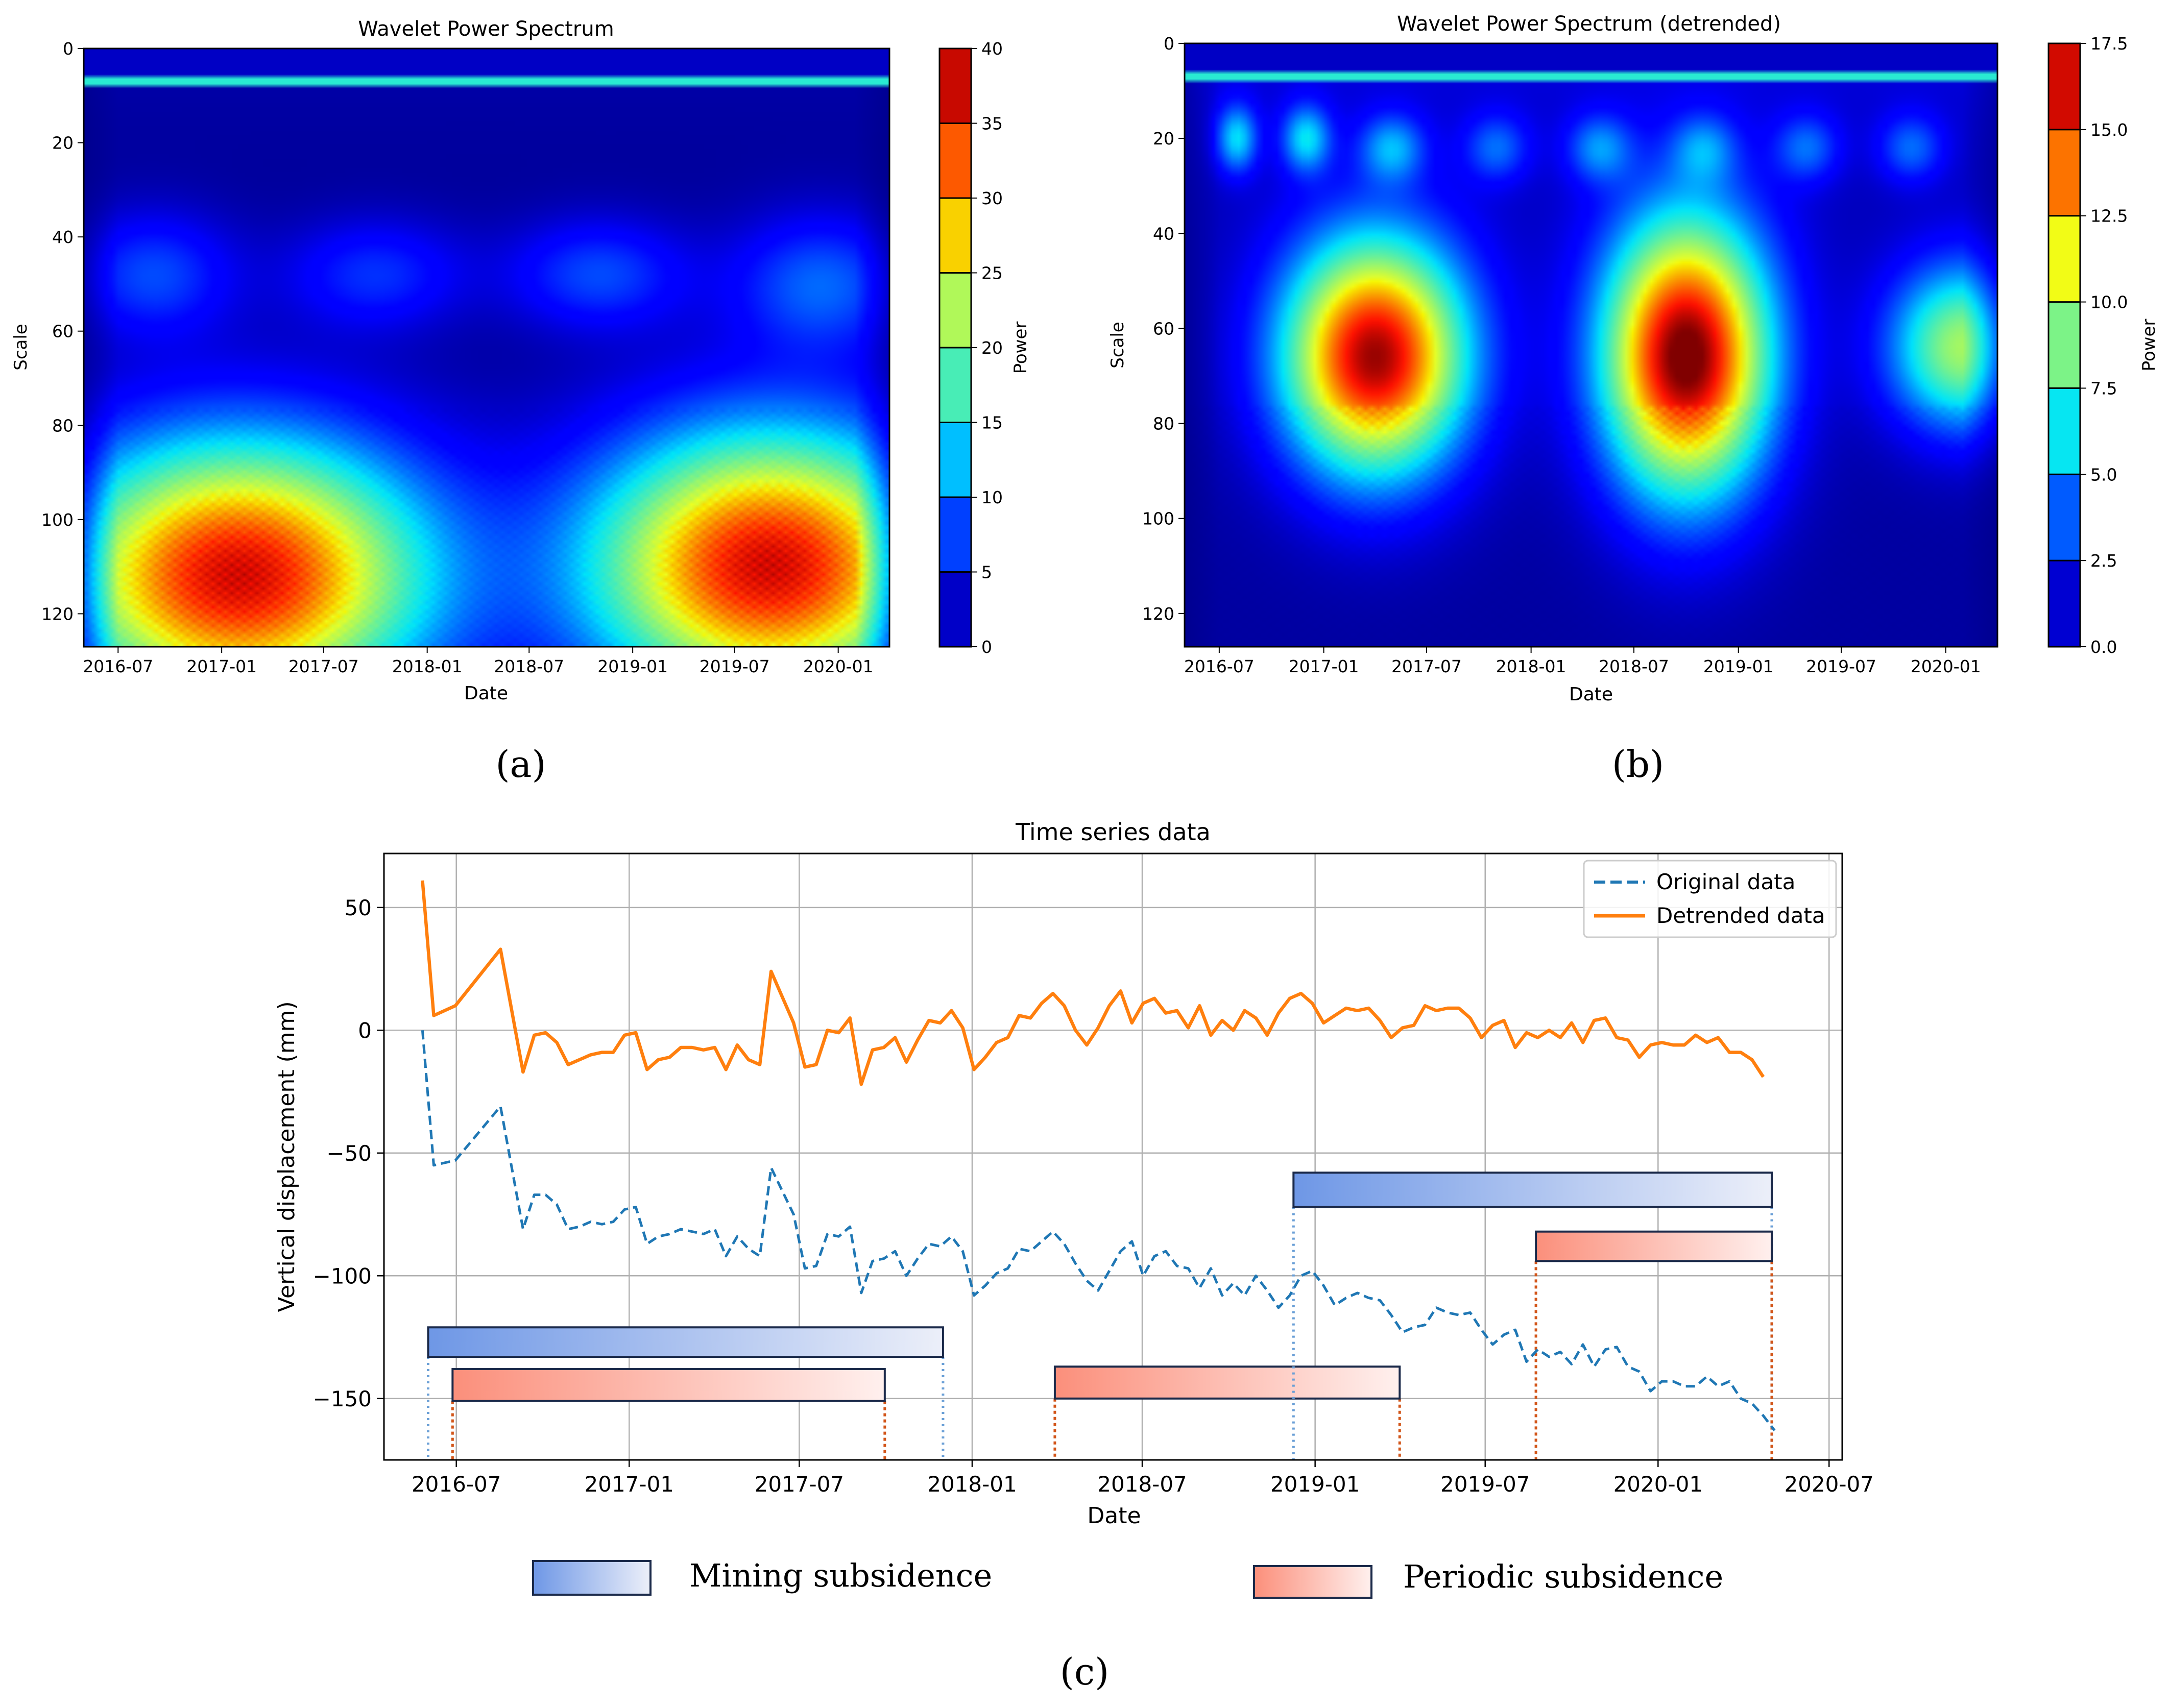 This screenshot has height=1708, width=2169. I want to click on chart-a-xlabel: Date, so click(486, 693).